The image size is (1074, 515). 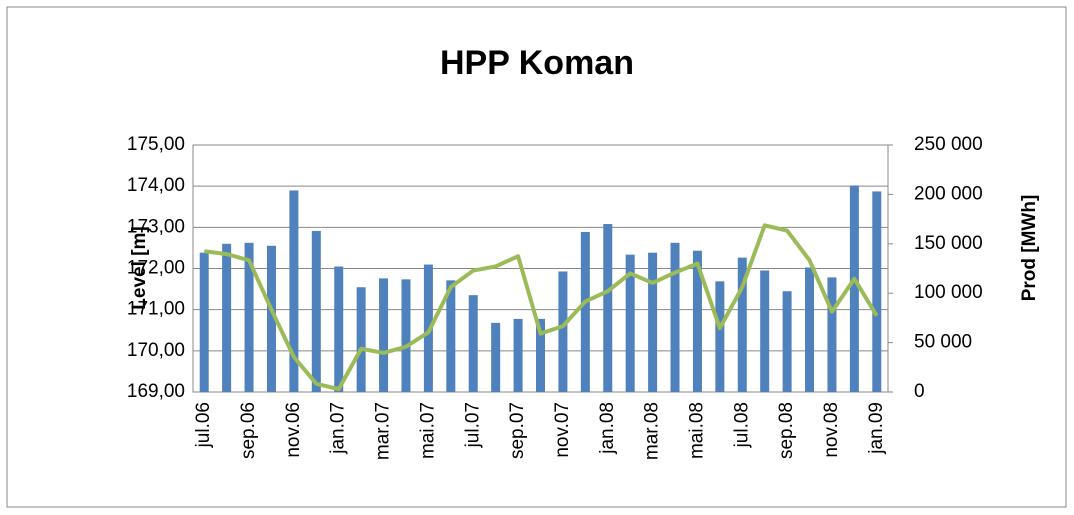 I want to click on x-tick-label: jul.06, so click(x=203, y=425).